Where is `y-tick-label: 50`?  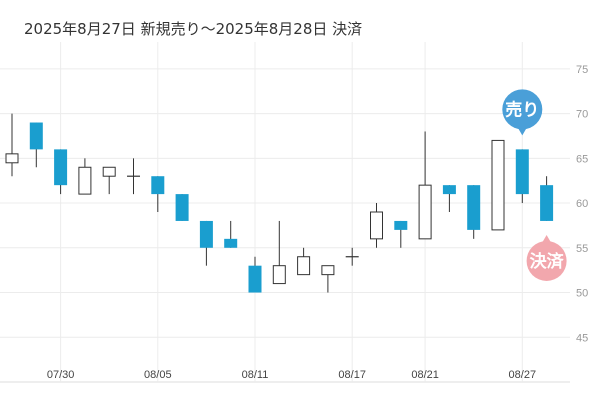 y-tick-label: 50 is located at coordinates (582, 294).